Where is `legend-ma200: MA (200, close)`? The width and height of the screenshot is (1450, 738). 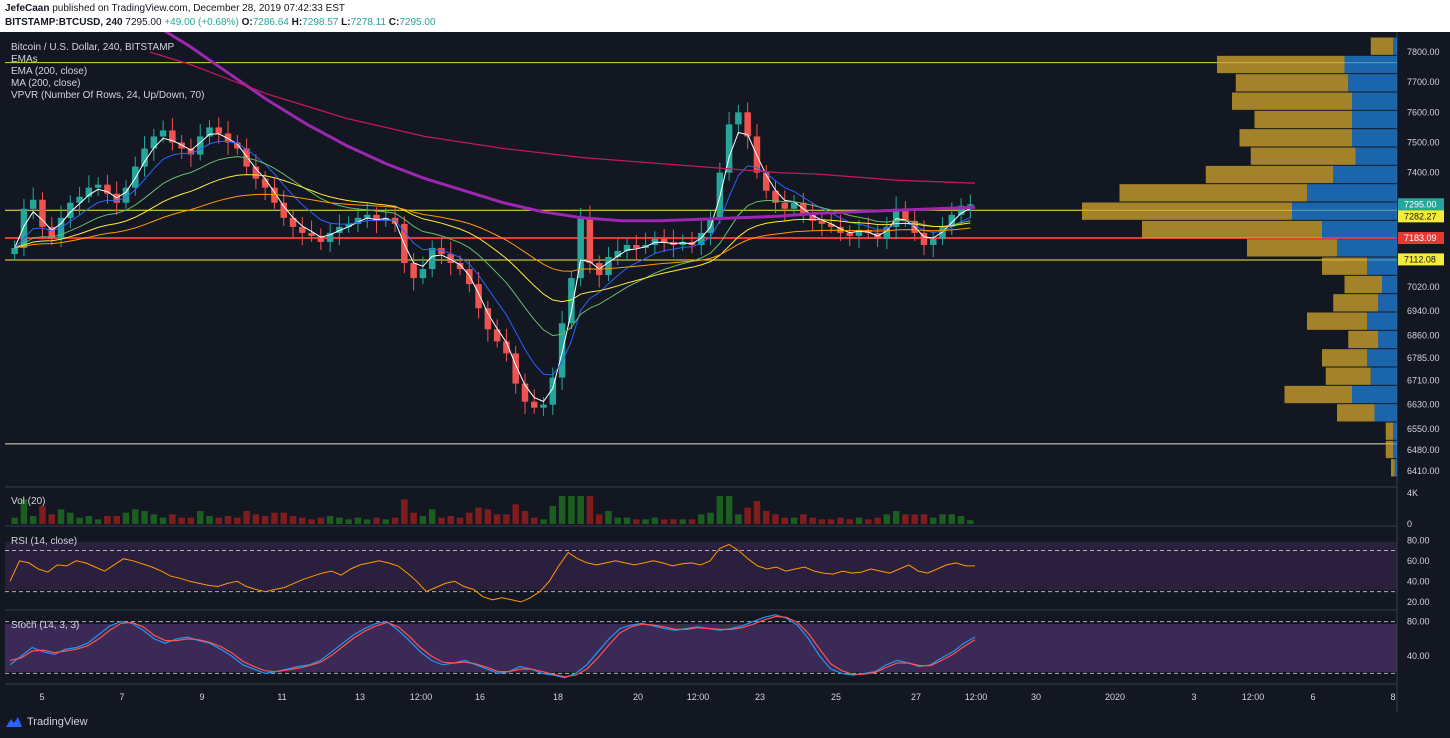 legend-ma200: MA (200, close) is located at coordinates (45, 83).